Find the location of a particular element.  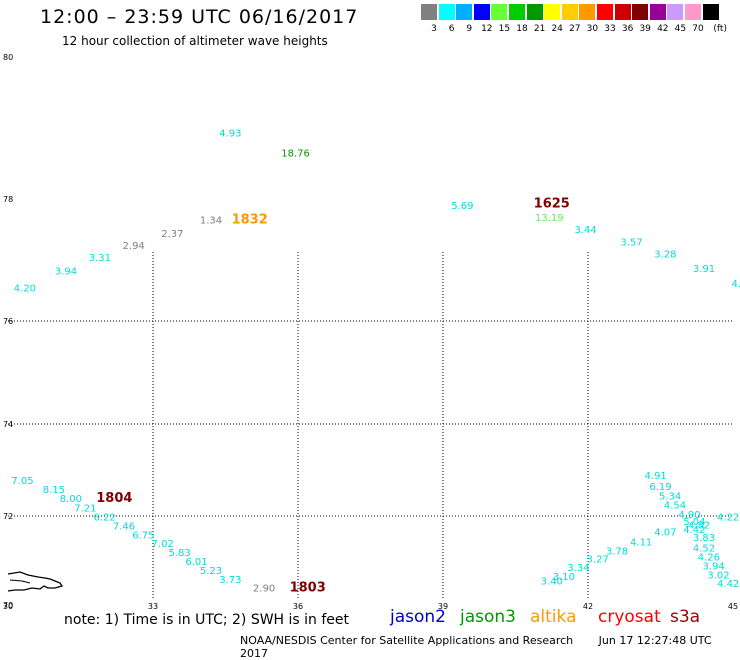

map-title: 12:00 – 23:59 UTC 06/16/2017 is located at coordinates (199, 17).